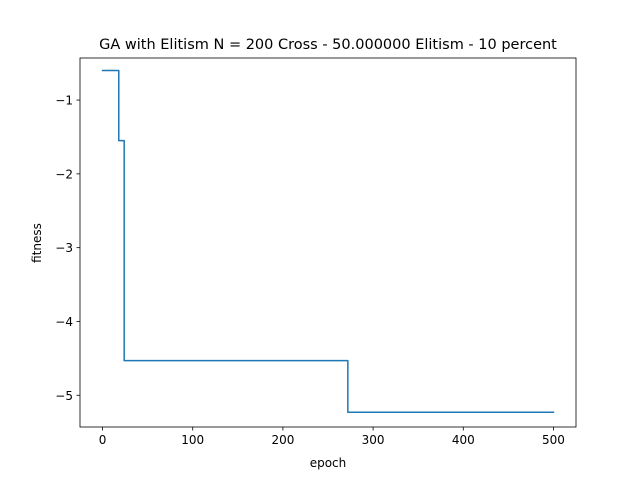 This screenshot has width=640, height=484. Describe the element at coordinates (37, 243) in the screenshot. I see `y-axis-label: fitness` at that location.